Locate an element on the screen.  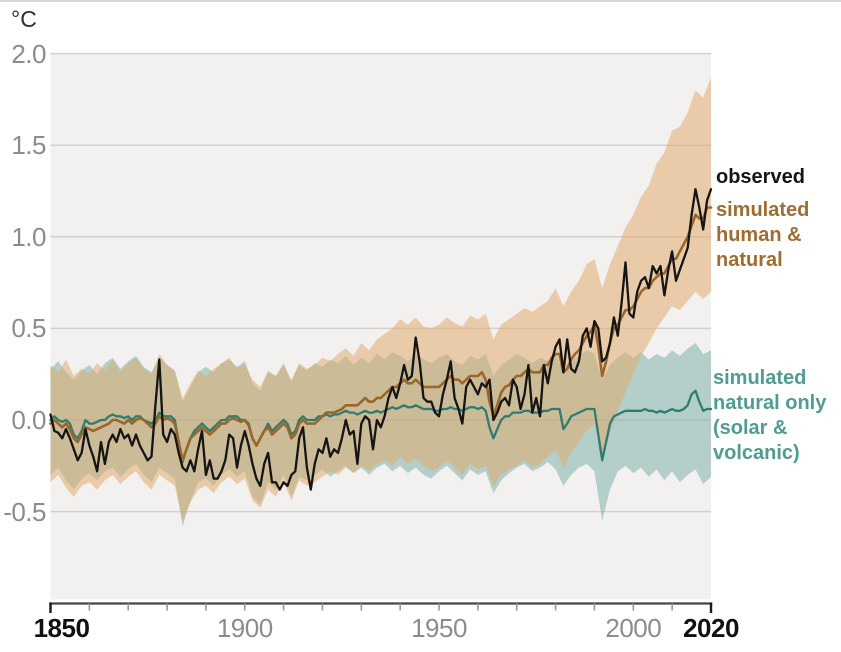
y-tick-label: 1.5 is located at coordinates (28, 145).